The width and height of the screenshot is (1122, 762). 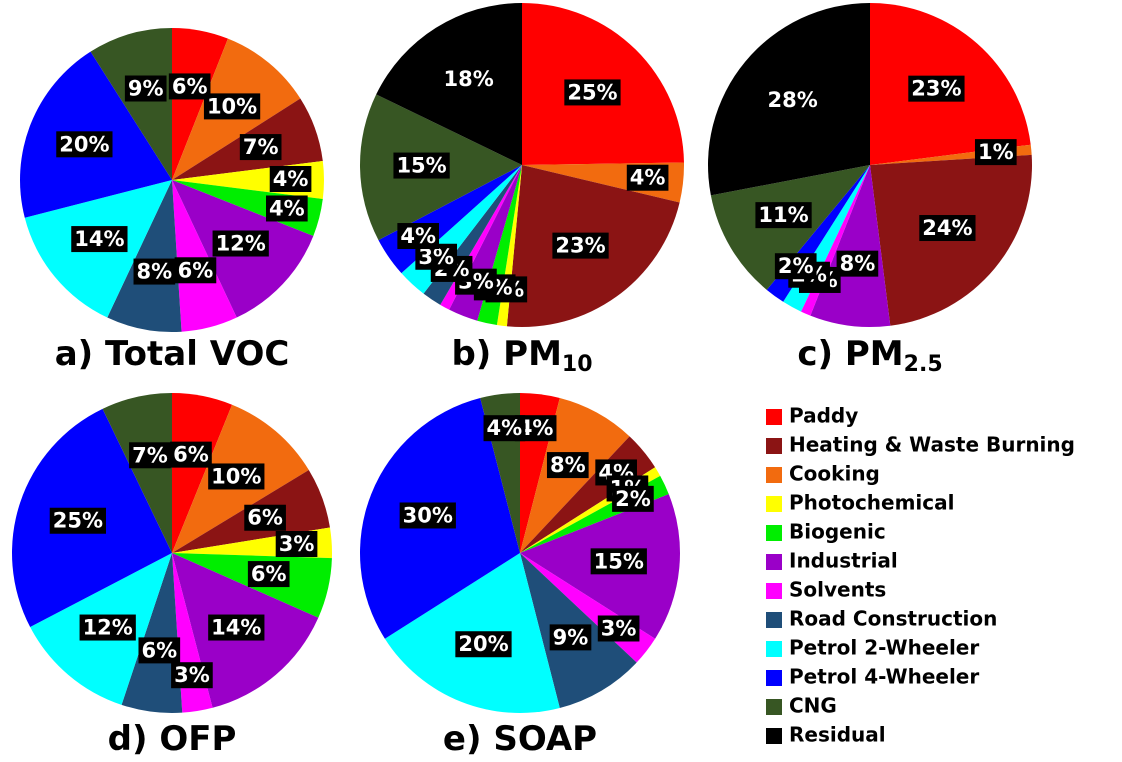 I want to click on value-label: 11%, so click(x=783, y=215).